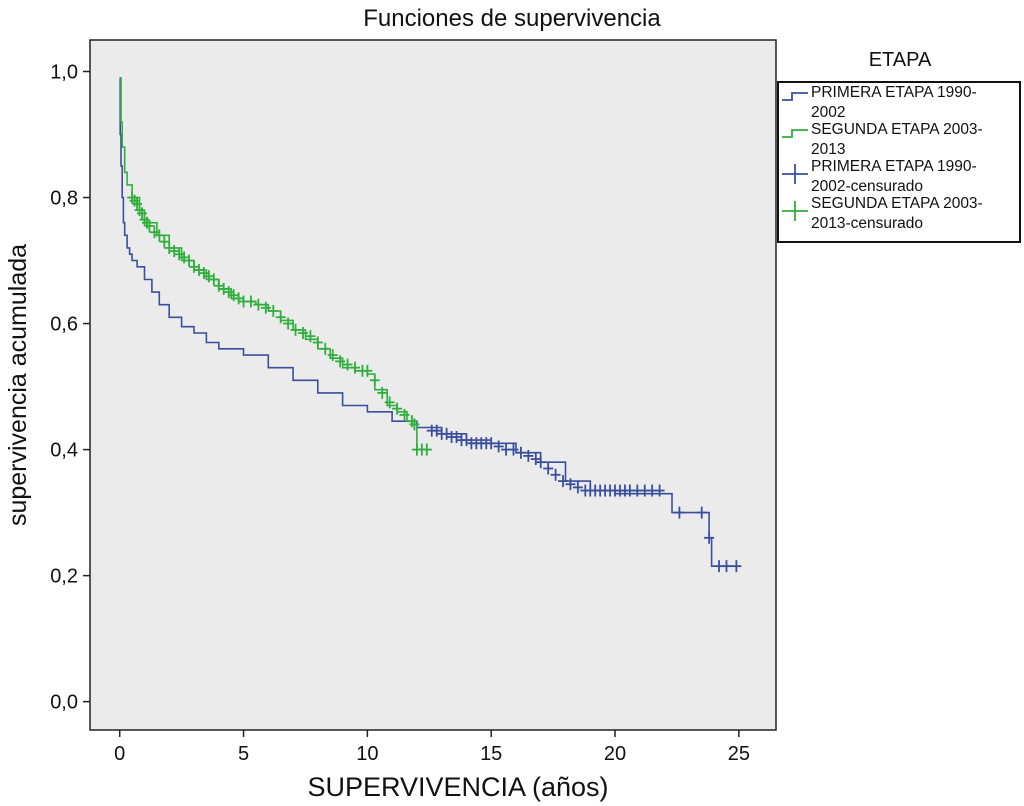 This screenshot has height=806, width=1024. Describe the element at coordinates (367, 754) in the screenshot. I see `x-tick-label: 10` at that location.